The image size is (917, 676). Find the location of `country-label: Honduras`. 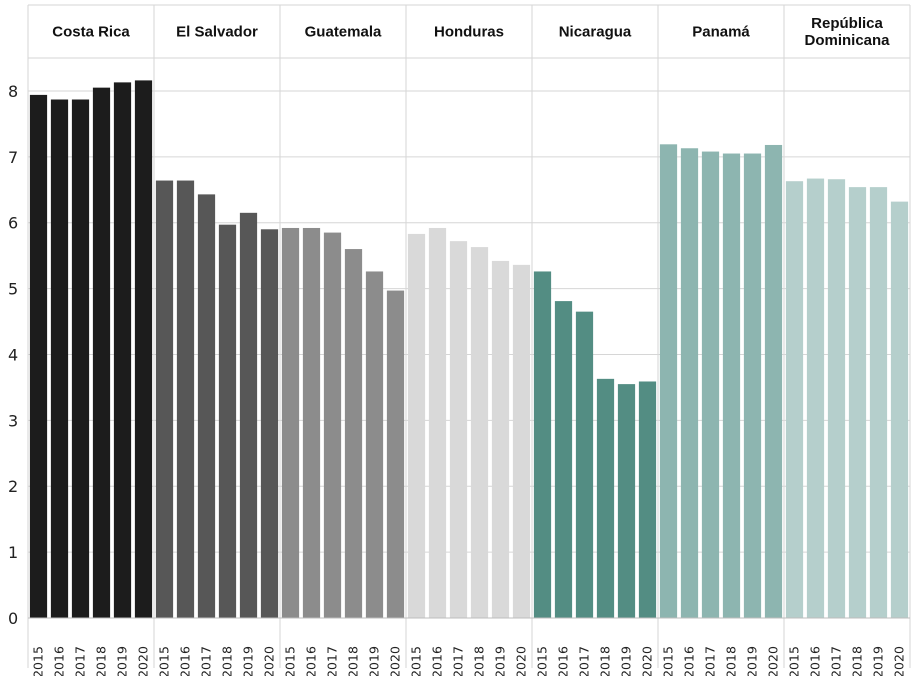

country-label: Honduras is located at coordinates (469, 32).